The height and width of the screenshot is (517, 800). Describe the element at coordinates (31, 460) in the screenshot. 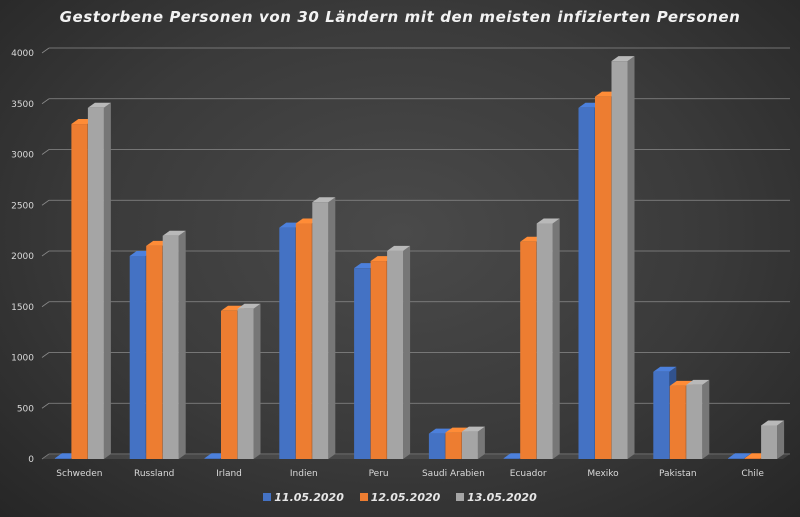

I see `y-tick-label: 0` at that location.